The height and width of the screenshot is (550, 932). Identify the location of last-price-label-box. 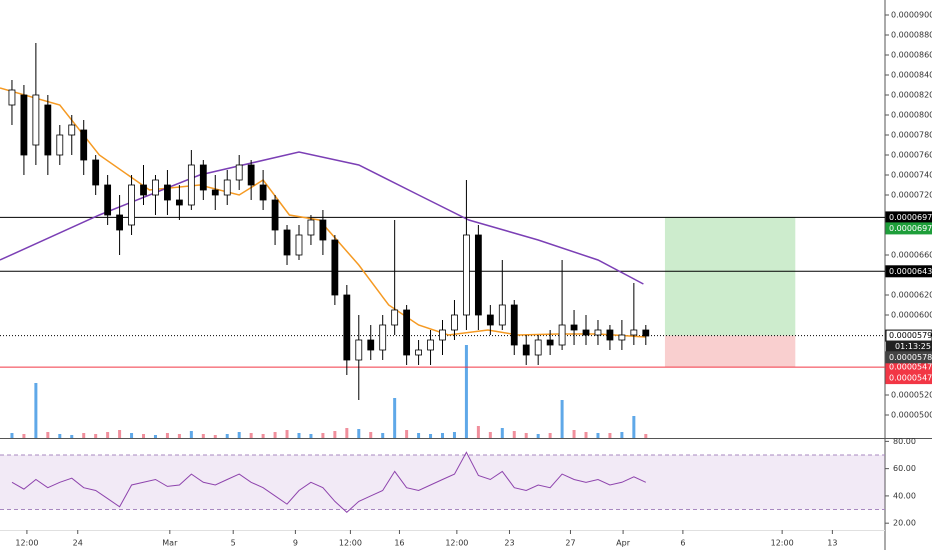
(908, 357).